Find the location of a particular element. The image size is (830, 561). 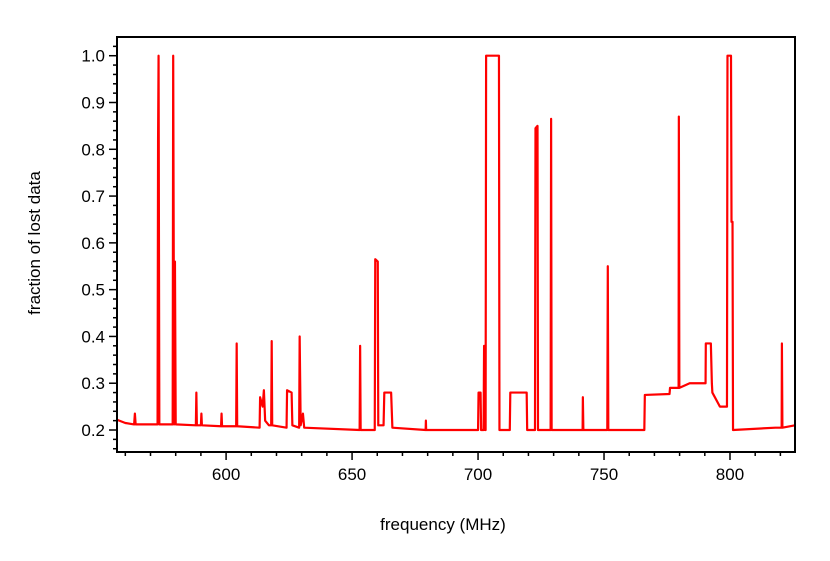

y-tick-label: 0.2 is located at coordinates (93, 430).